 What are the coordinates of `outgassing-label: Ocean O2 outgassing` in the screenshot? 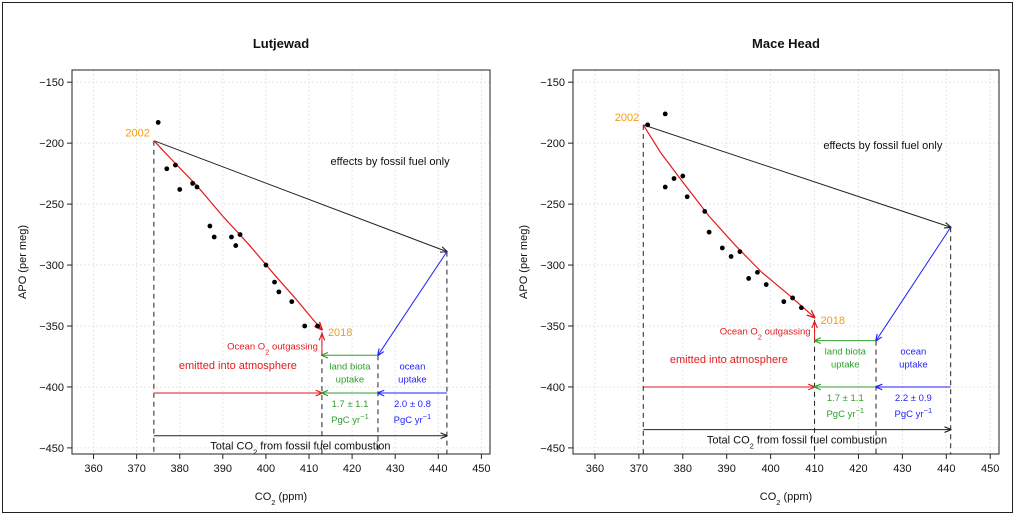 It's located at (765, 334).